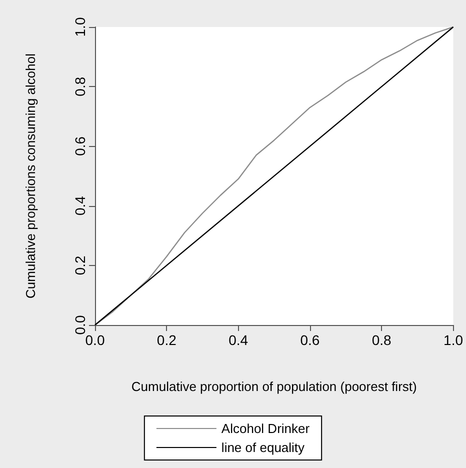 This screenshot has width=466, height=468. What do you see at coordinates (310, 340) in the screenshot?
I see `x-tick-label: 0.6` at bounding box center [310, 340].